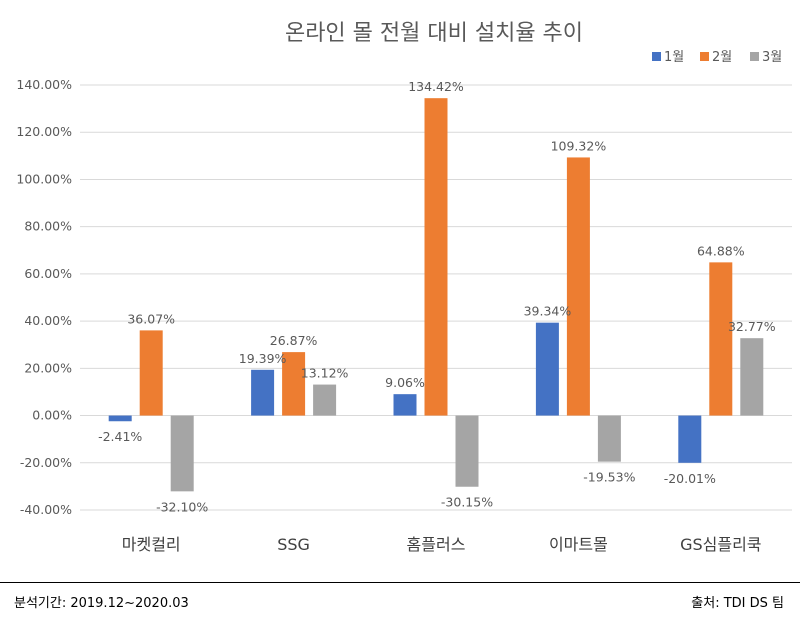 Image resolution: width=800 pixels, height=632 pixels. What do you see at coordinates (46, 509) in the screenshot?
I see `y-tick-label: -40.00%` at bounding box center [46, 509].